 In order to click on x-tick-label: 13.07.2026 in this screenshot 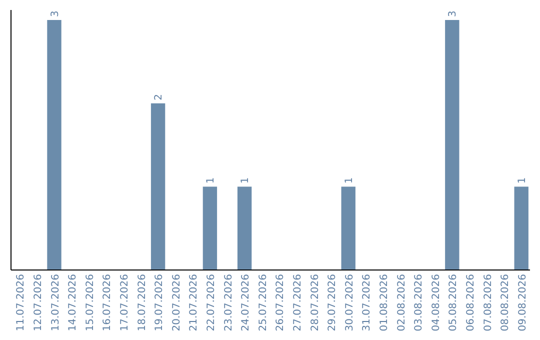, I will do `click(56, 303)`.